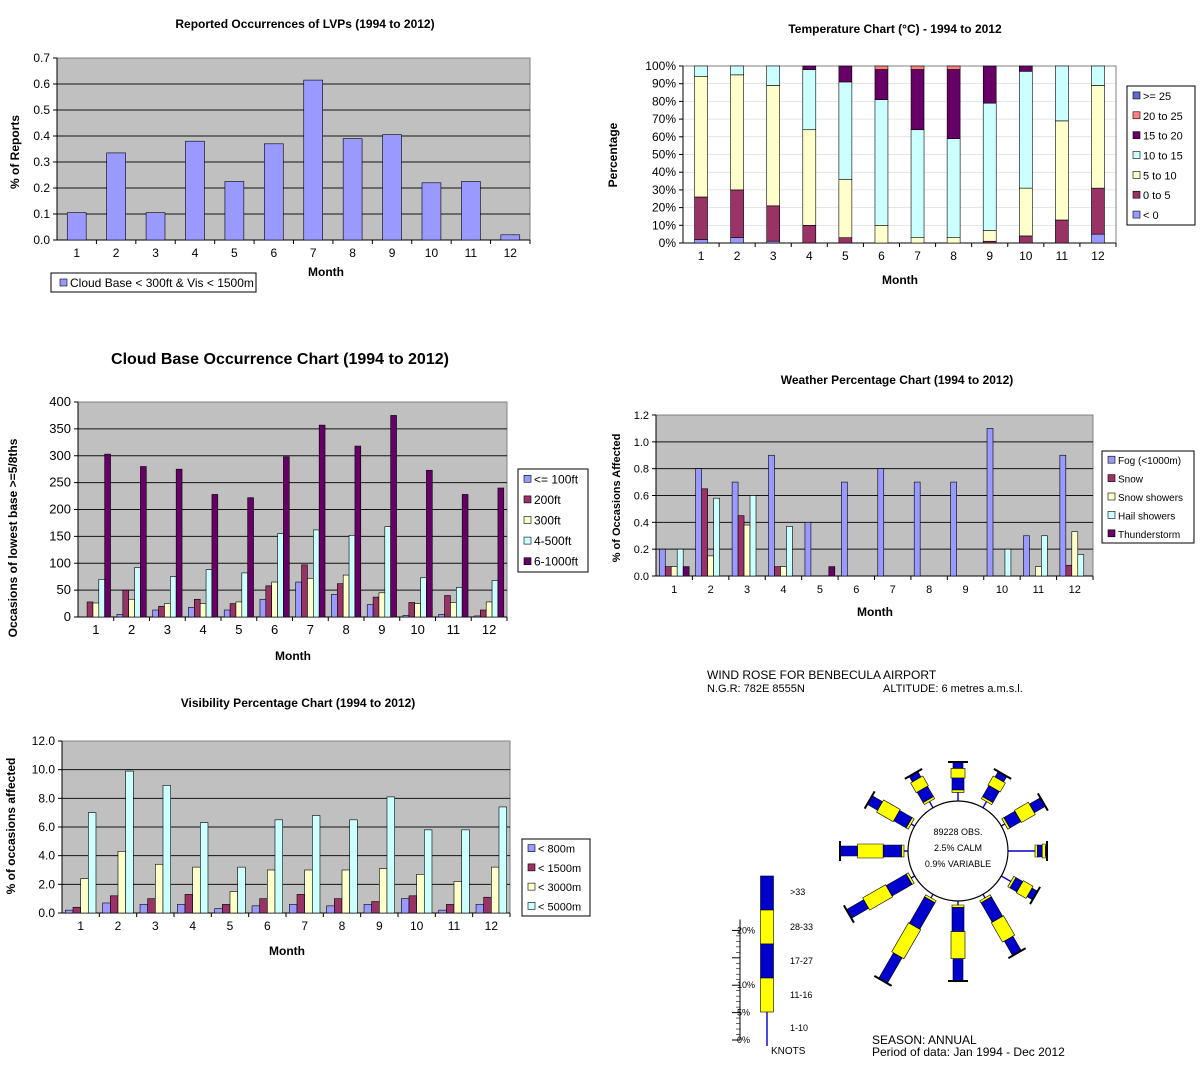 The height and width of the screenshot is (1088, 1200). I want to click on lvp-ytick-label: 0.3, so click(41, 162).